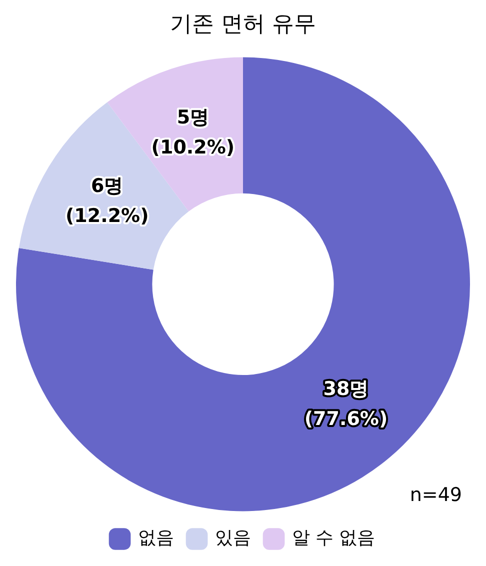  Describe the element at coordinates (243, 24) in the screenshot. I see `chart-title: 기존 면허 유무` at that location.